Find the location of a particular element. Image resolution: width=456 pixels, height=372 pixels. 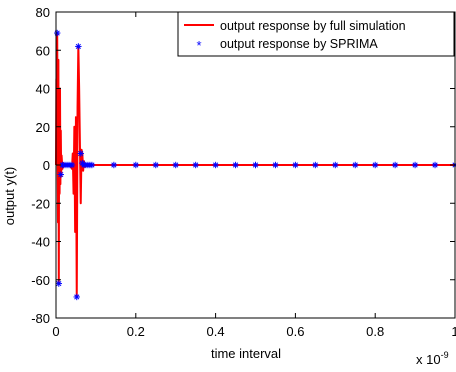

y-tick-label: 20 is located at coordinates (43, 127).